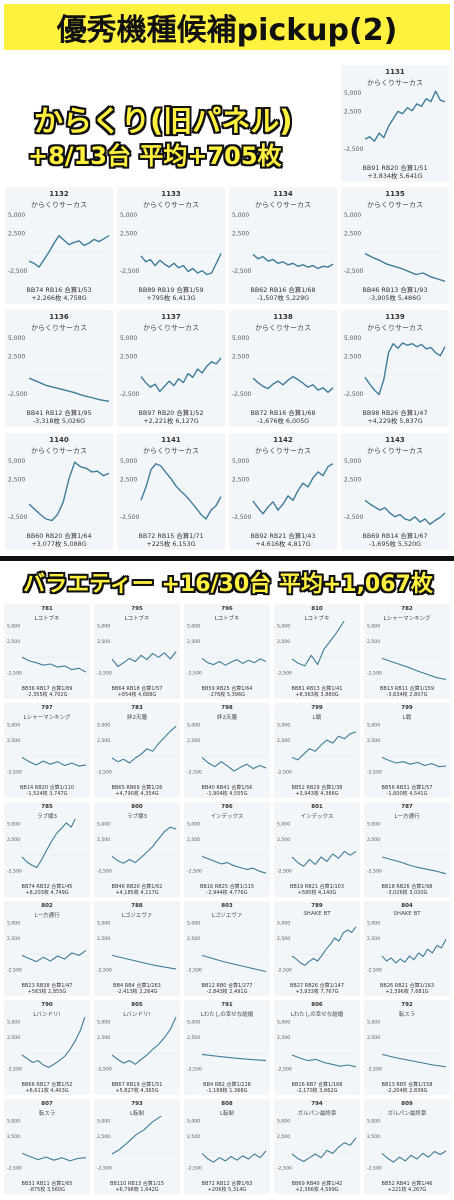  Describe the element at coordinates (407, 914) in the screenshot. I see `machine-name: SHAKE BT` at that location.